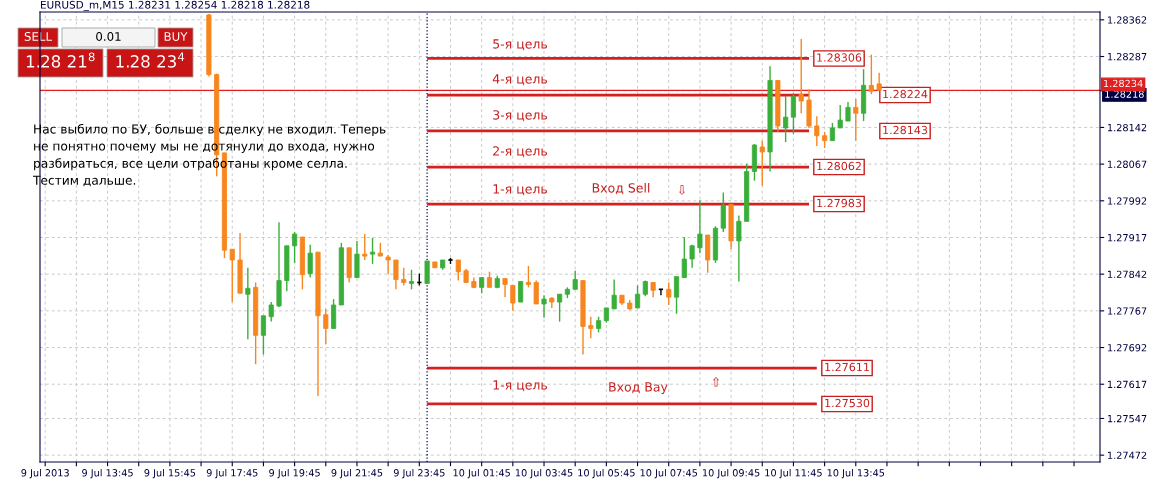 The image size is (1164, 483). What do you see at coordinates (520, 45) in the screenshot?
I see `annotation: 5-я цель` at bounding box center [520, 45].